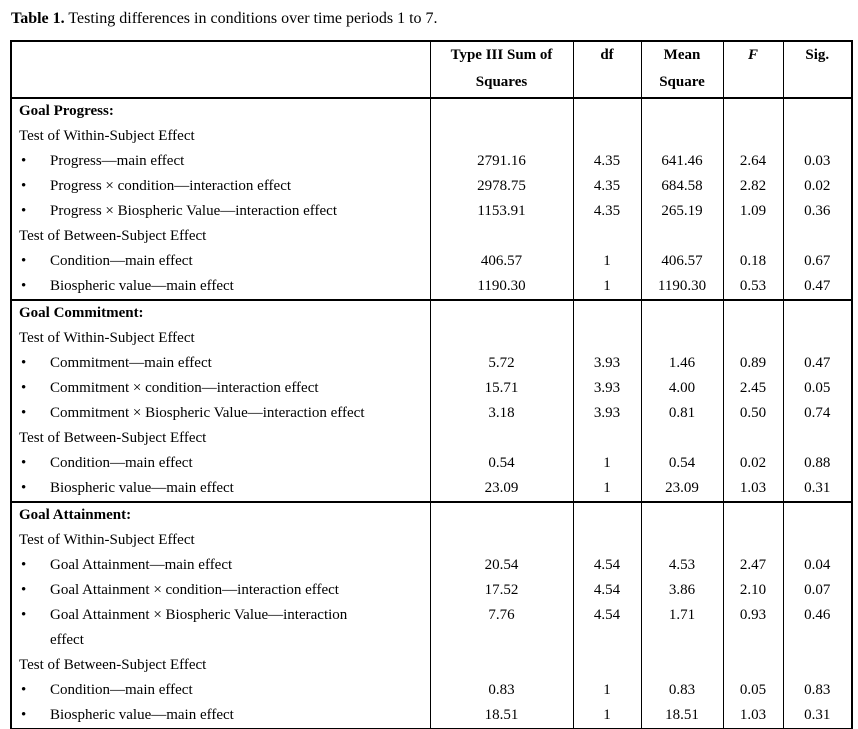 The image size is (858, 729). I want to click on row-label-cell: • Condition—main effect, so click(220, 463).